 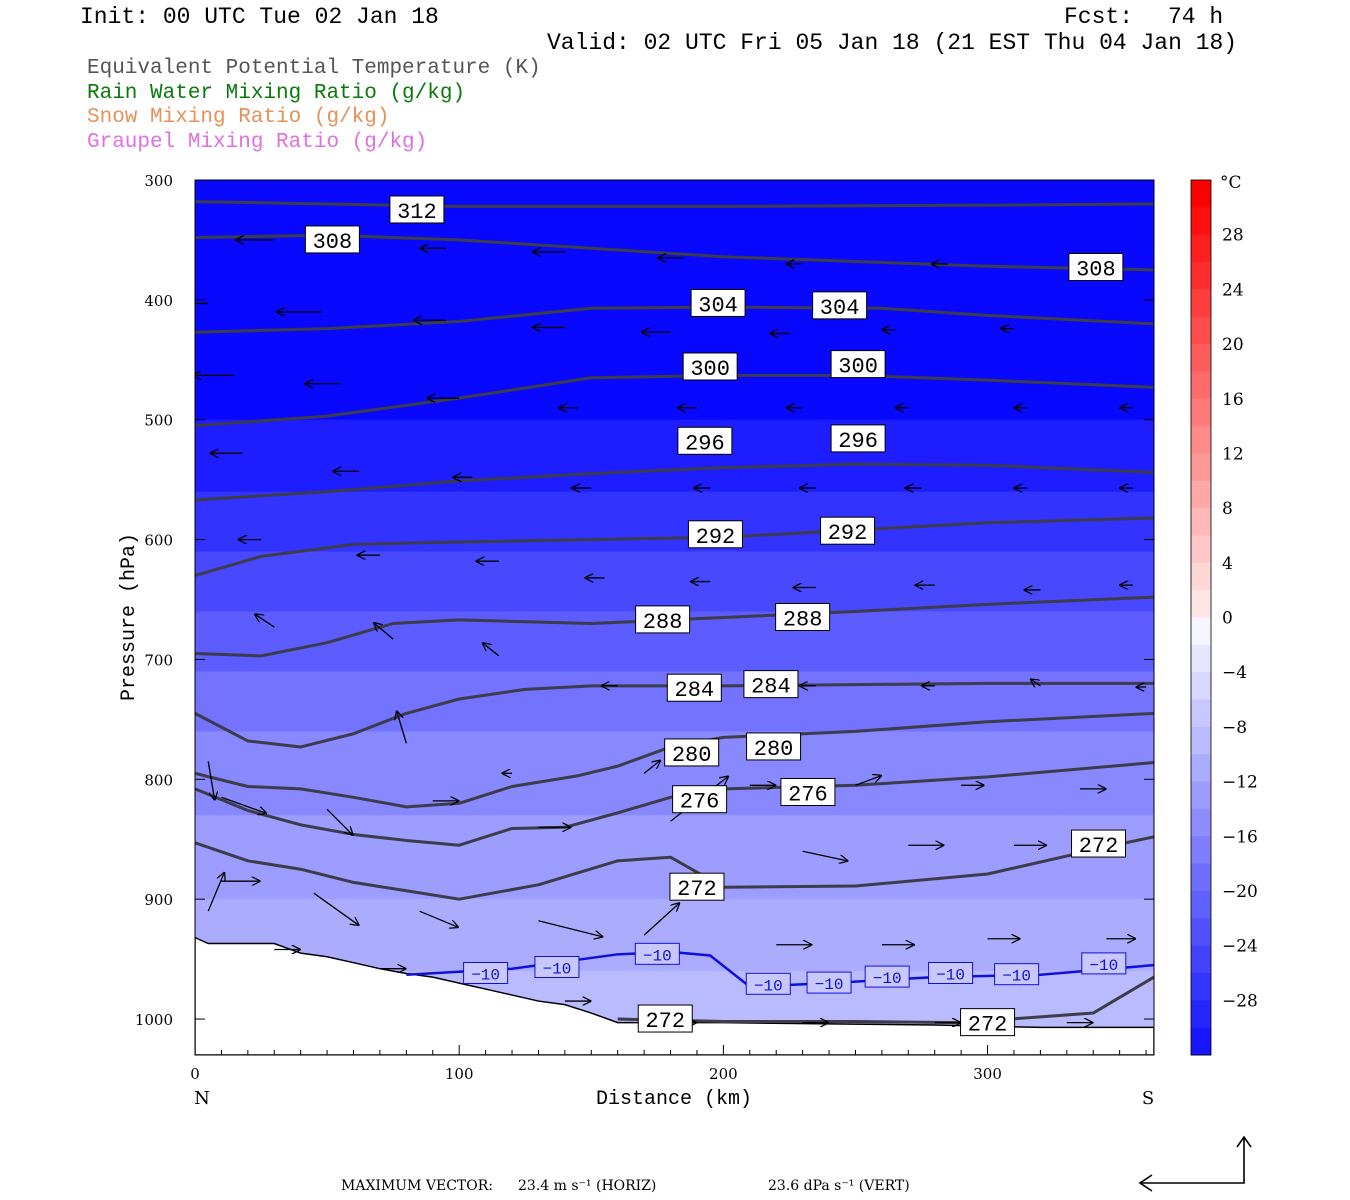 I want to click on max-vector-label: MAXIMUM VECTOR:, so click(x=417, y=1186).